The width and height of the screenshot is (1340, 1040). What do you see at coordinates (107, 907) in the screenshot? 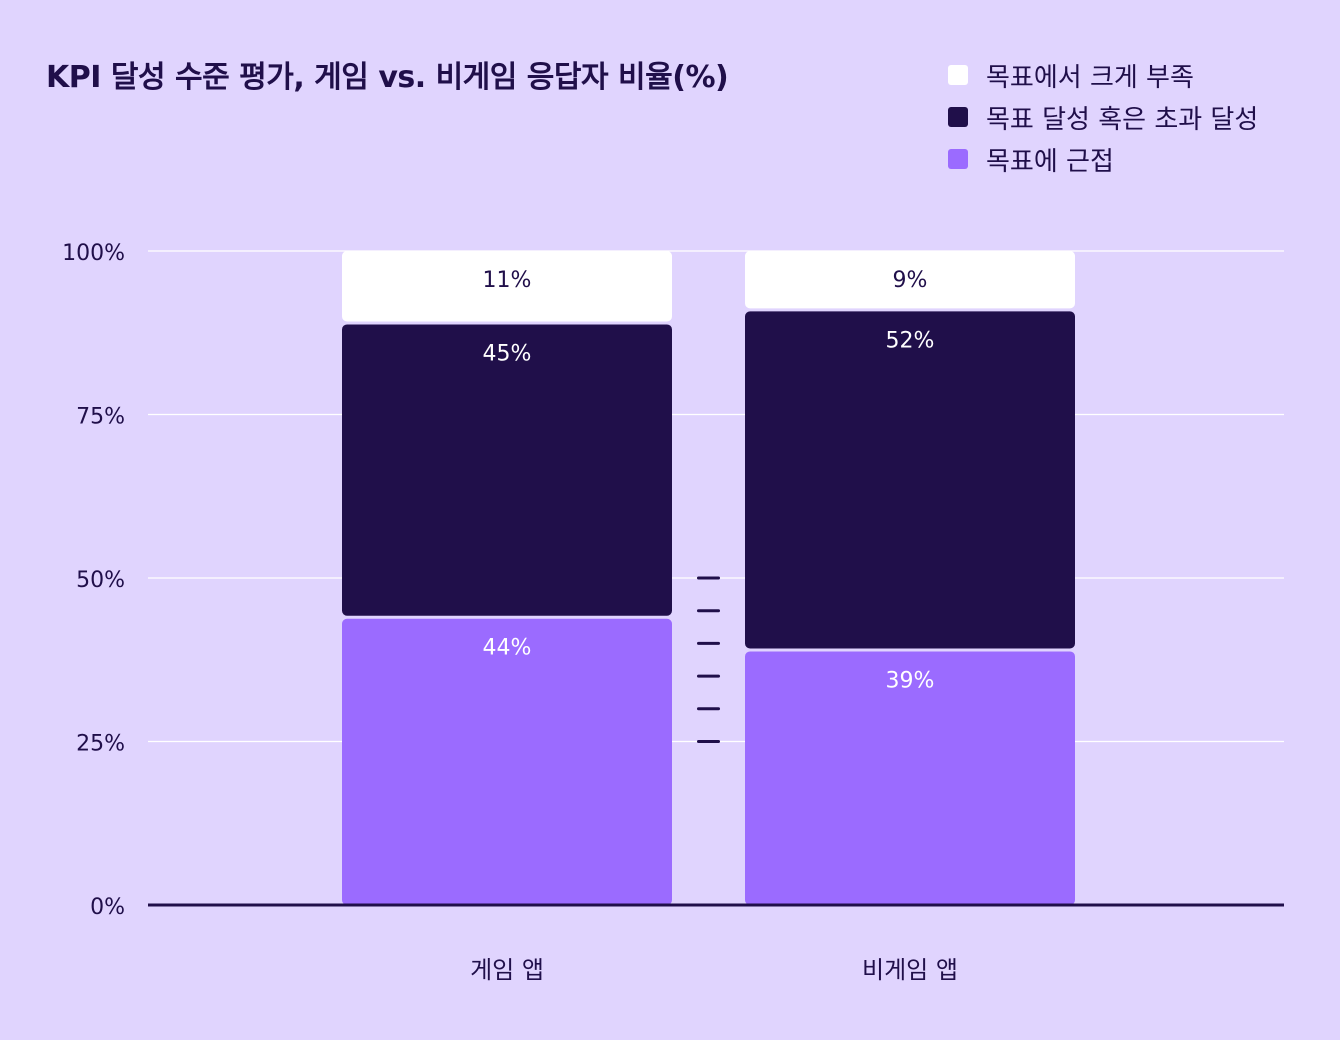
I see `y-tick-label: 0%` at bounding box center [107, 907].